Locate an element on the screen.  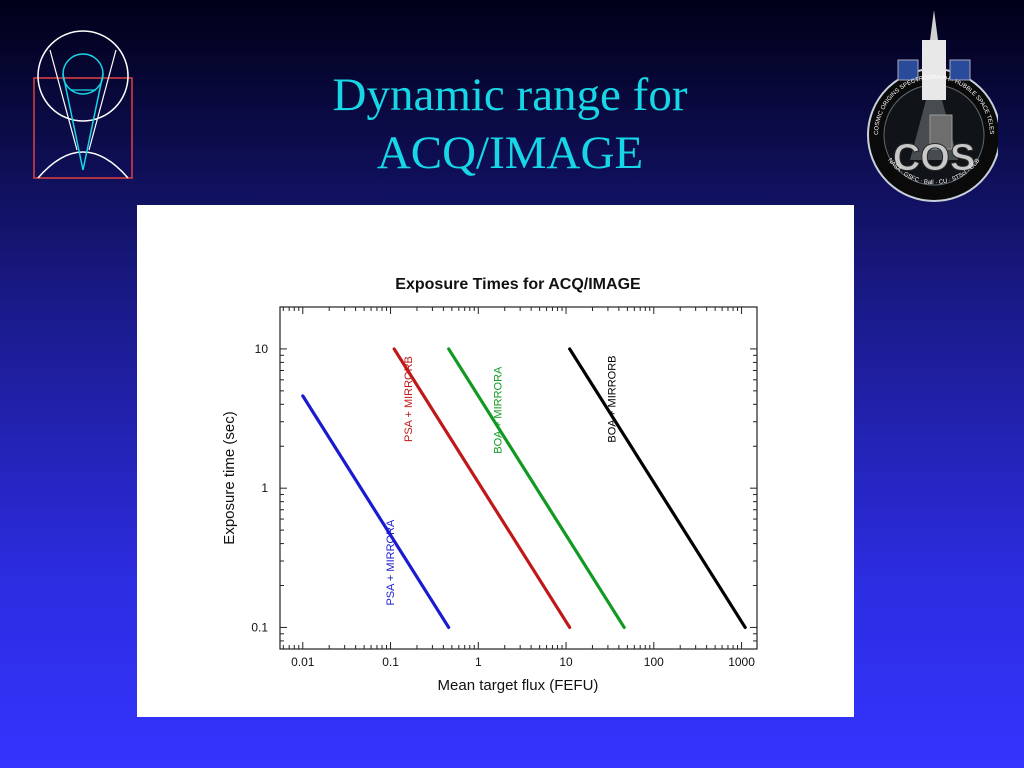
slide-title-line2: ACQ/IMAGE is located at coordinates (510, 153).